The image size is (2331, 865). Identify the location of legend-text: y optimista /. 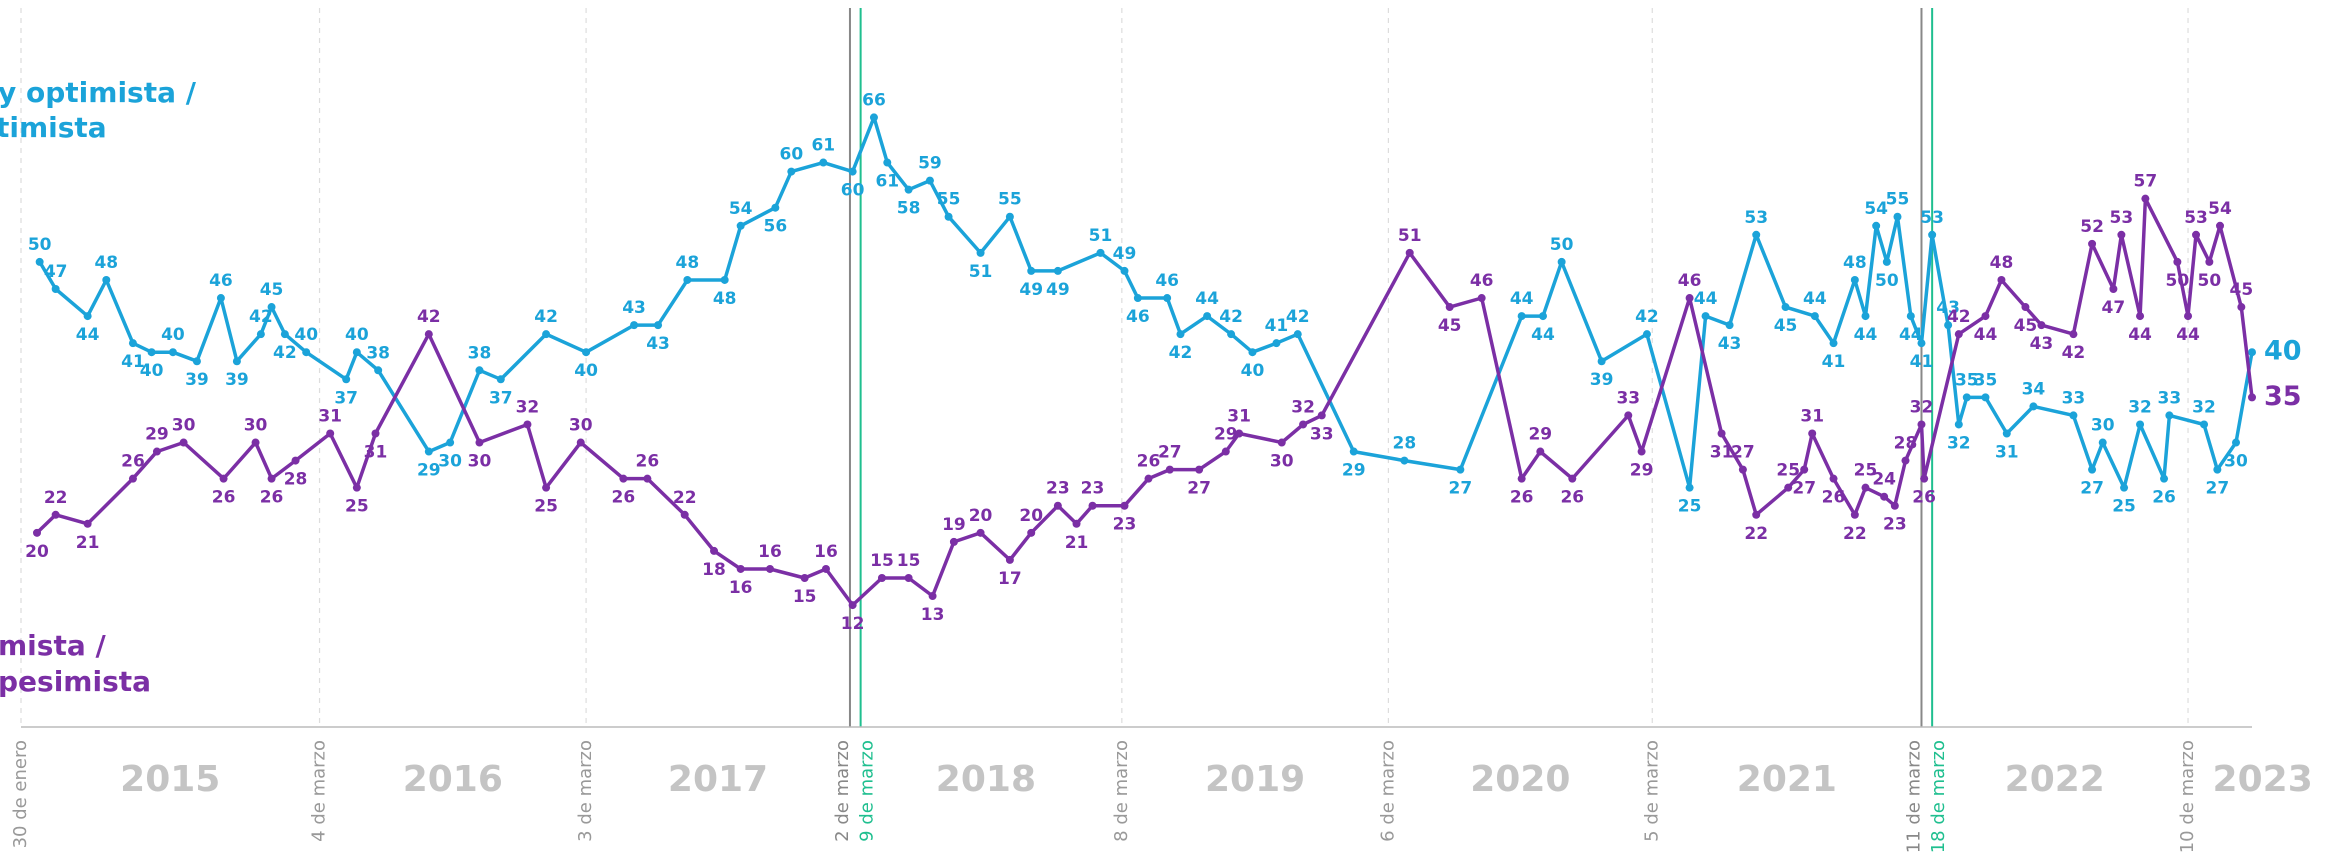
(98, 92).